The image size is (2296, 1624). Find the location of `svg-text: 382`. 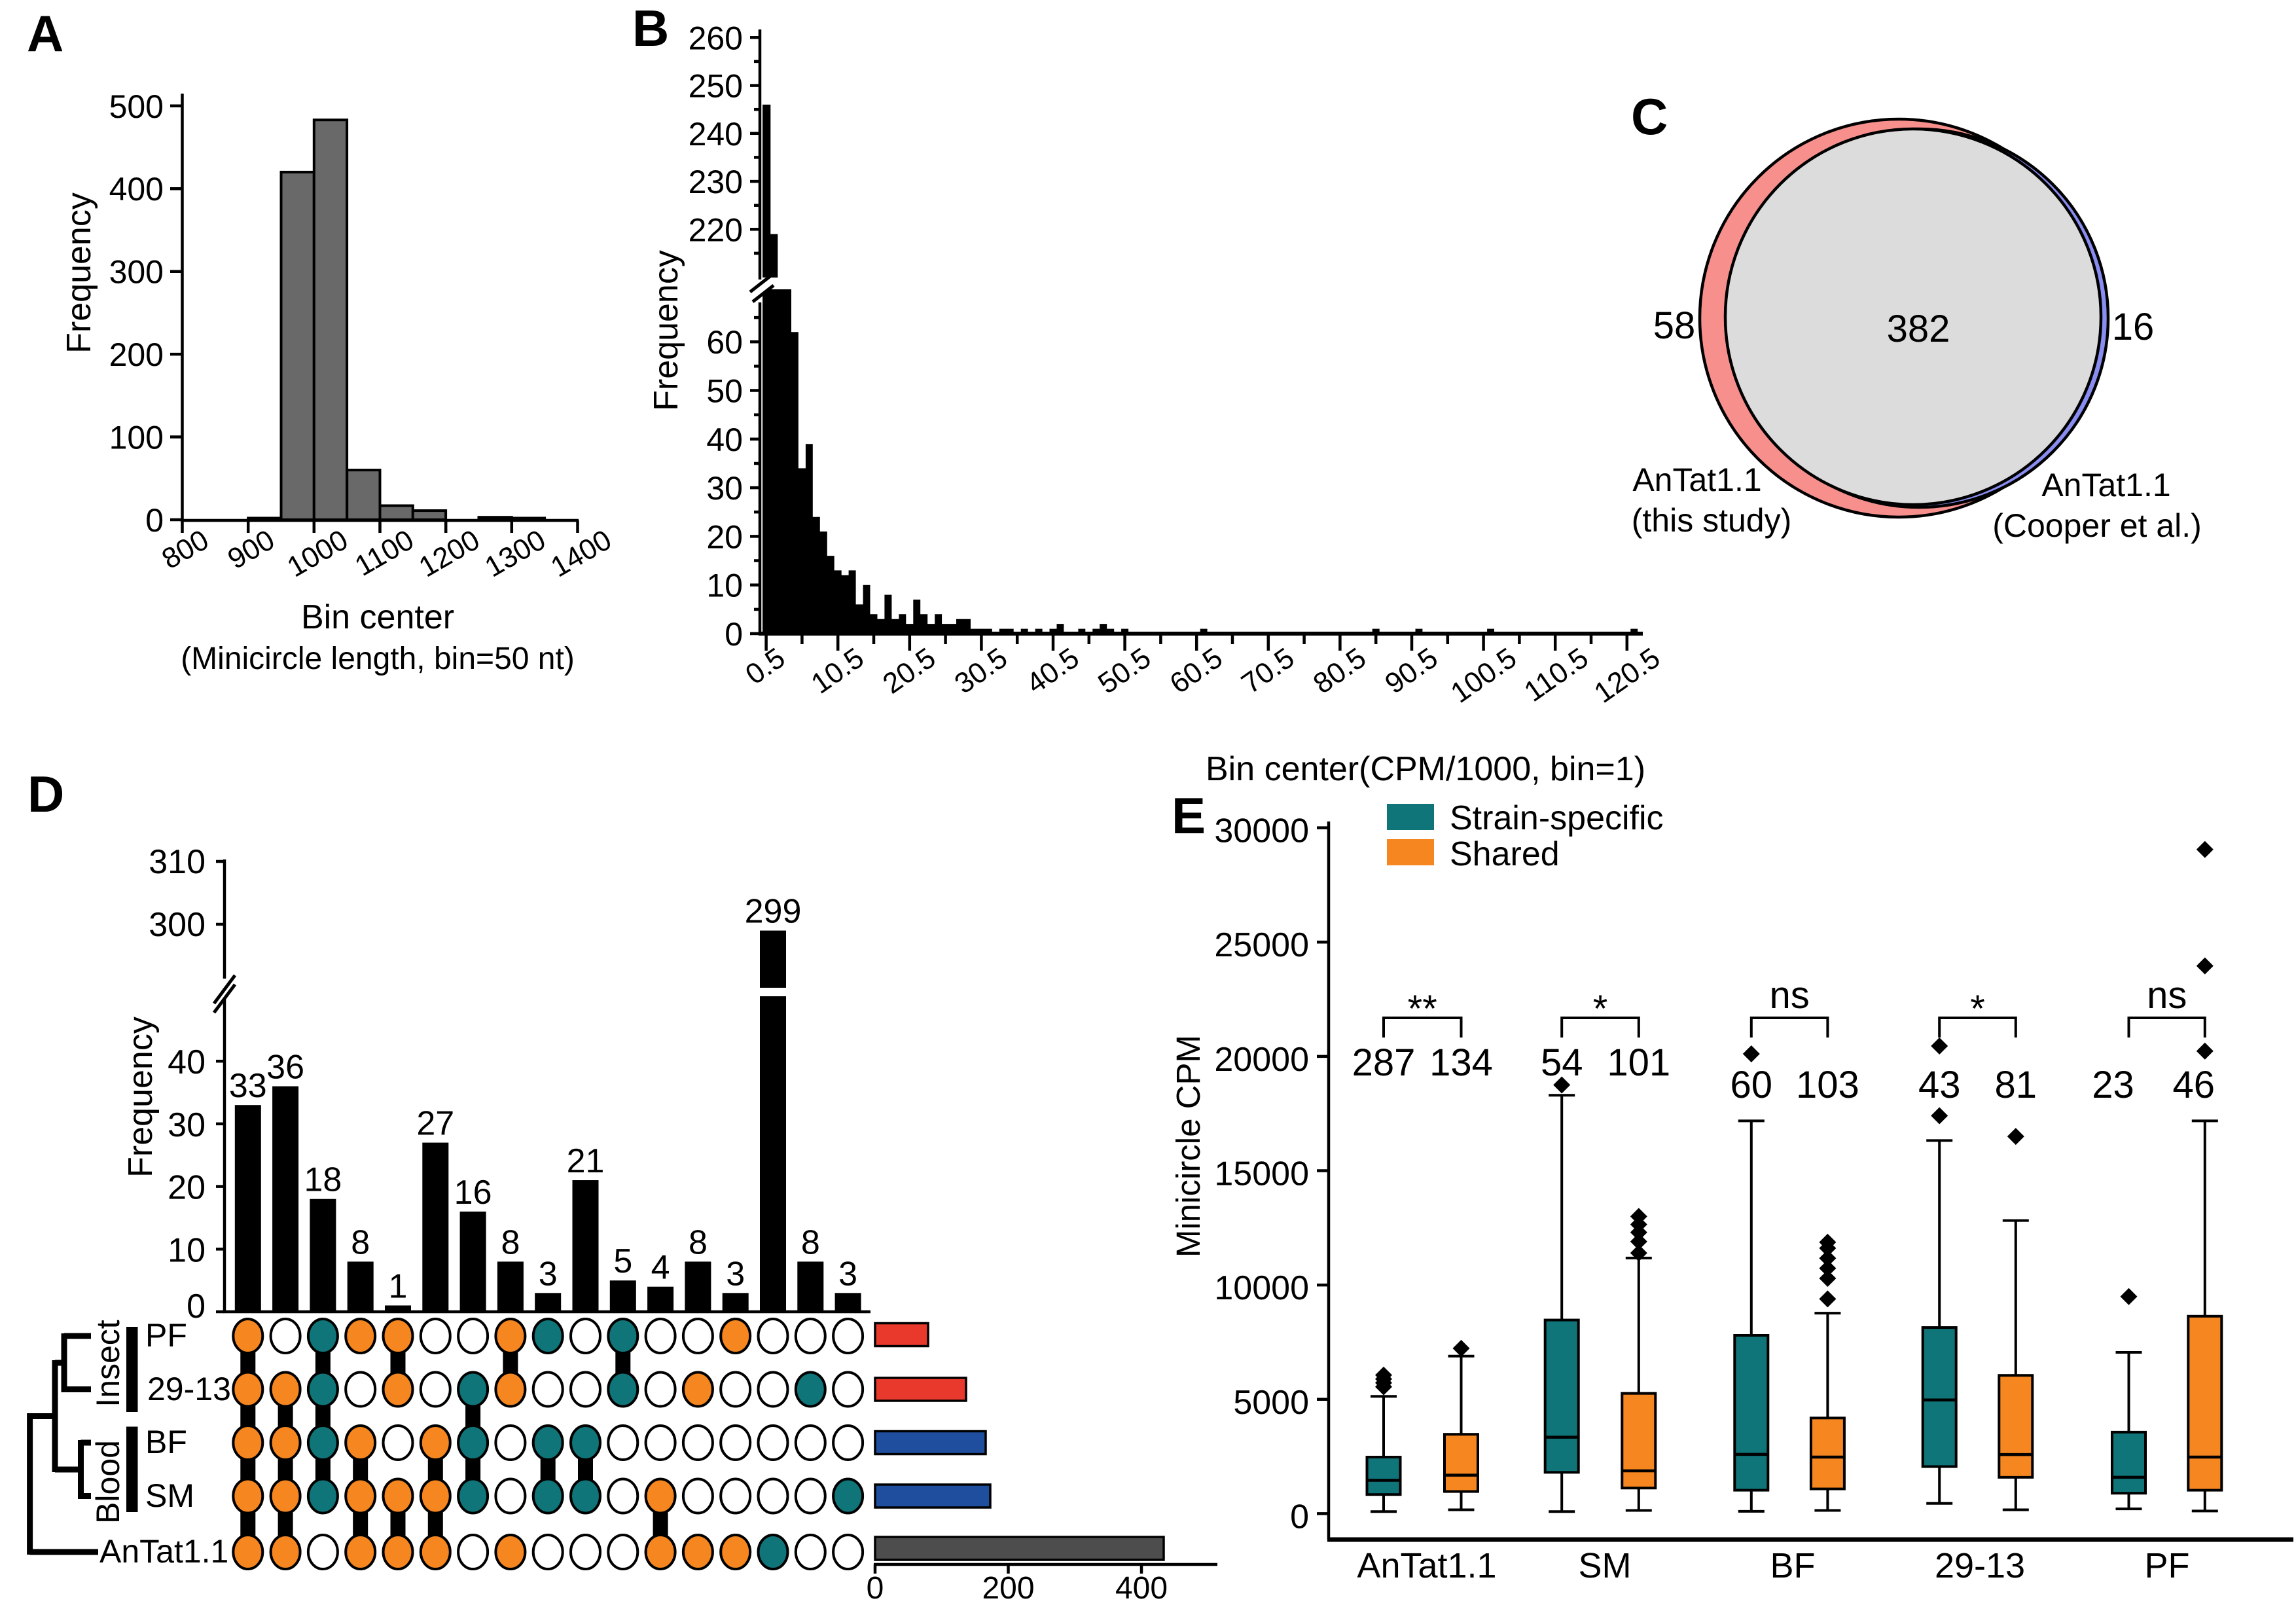

svg-text: 382 is located at coordinates (1918, 329).